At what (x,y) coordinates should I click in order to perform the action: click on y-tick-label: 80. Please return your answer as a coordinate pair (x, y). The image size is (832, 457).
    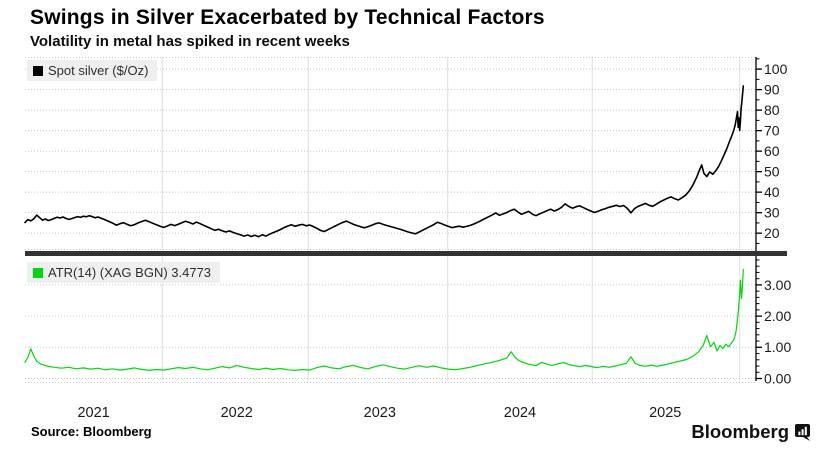
    Looking at the image, I should click on (772, 110).